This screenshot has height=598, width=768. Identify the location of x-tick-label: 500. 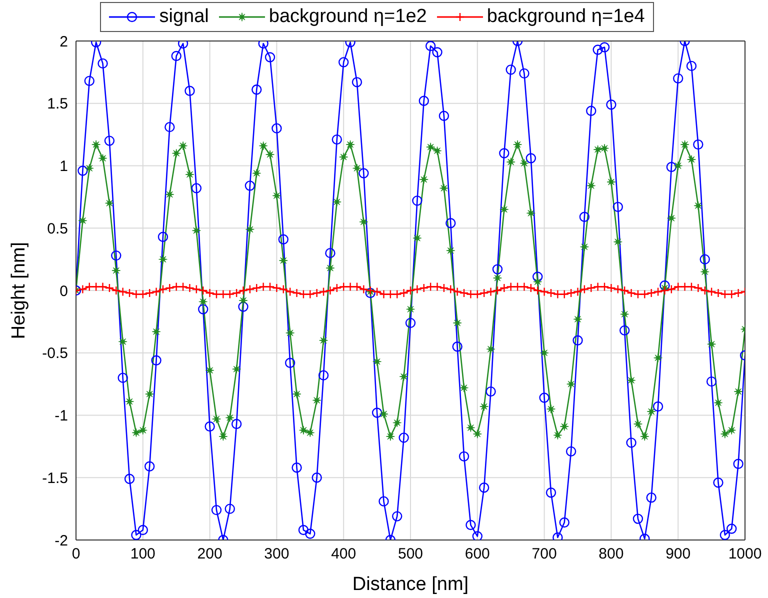
(411, 554).